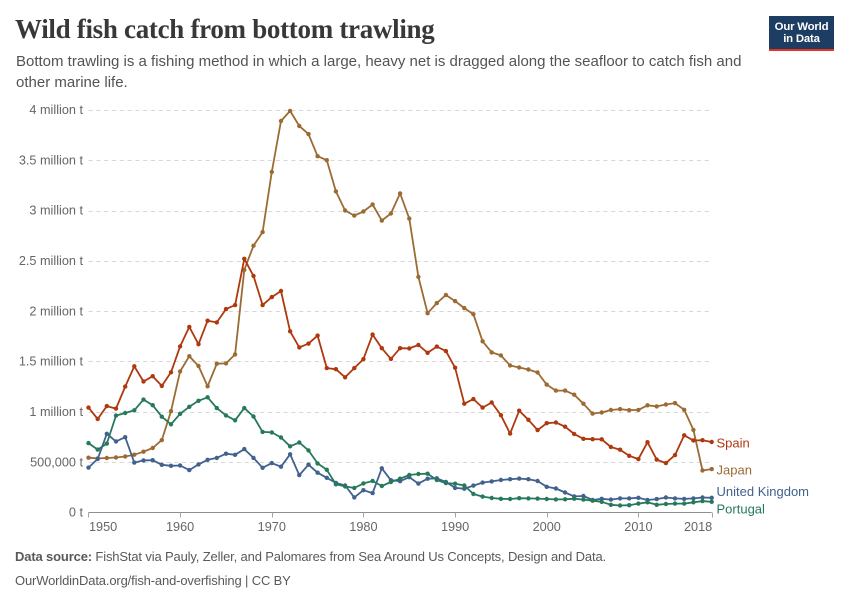 The width and height of the screenshot is (850, 600). What do you see at coordinates (638, 527) in the screenshot?
I see `svg-text: 2010` at bounding box center [638, 527].